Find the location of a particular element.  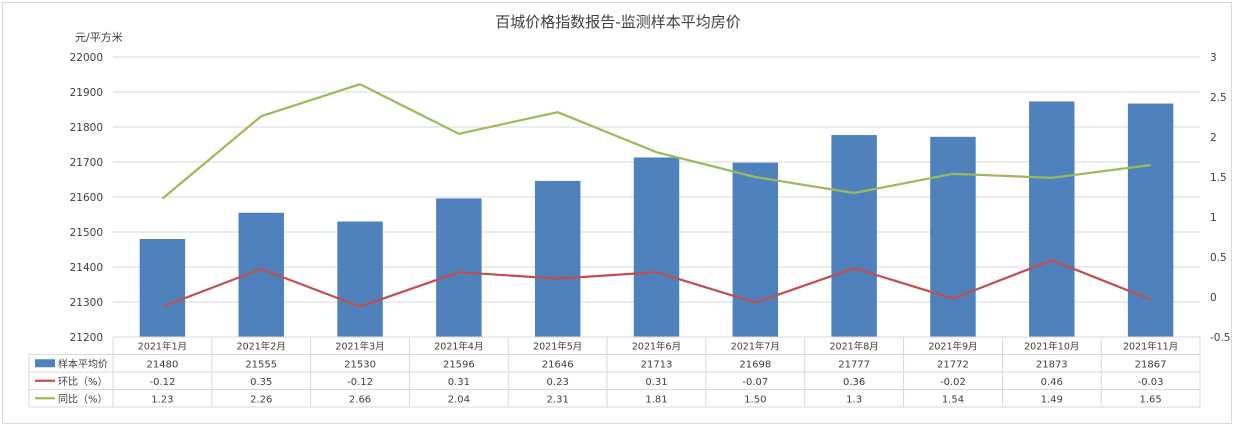

y-tick-label: 21900 is located at coordinates (86, 93).